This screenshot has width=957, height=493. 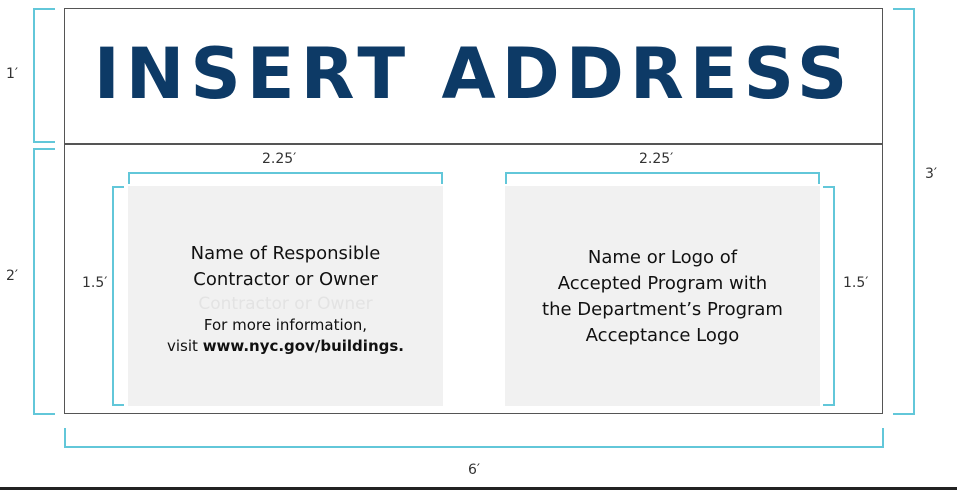 What do you see at coordinates (285, 253) in the screenshot?
I see `left-panel-line1: Name of Responsible` at bounding box center [285, 253].